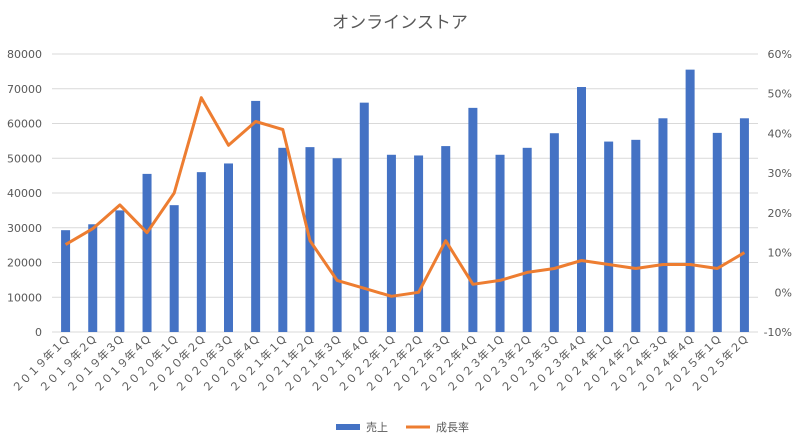 This screenshot has height=438, width=800. What do you see at coordinates (783, 292) in the screenshot?
I see `right-tick-label: 0%` at bounding box center [783, 292].